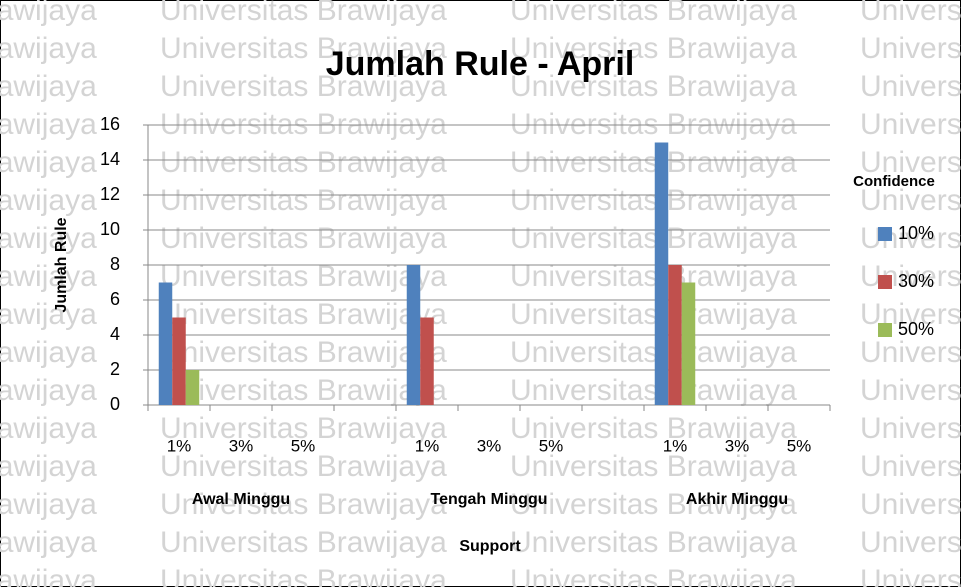  What do you see at coordinates (488, 499) in the screenshot?
I see `group-label: Tengah Minggu` at bounding box center [488, 499].